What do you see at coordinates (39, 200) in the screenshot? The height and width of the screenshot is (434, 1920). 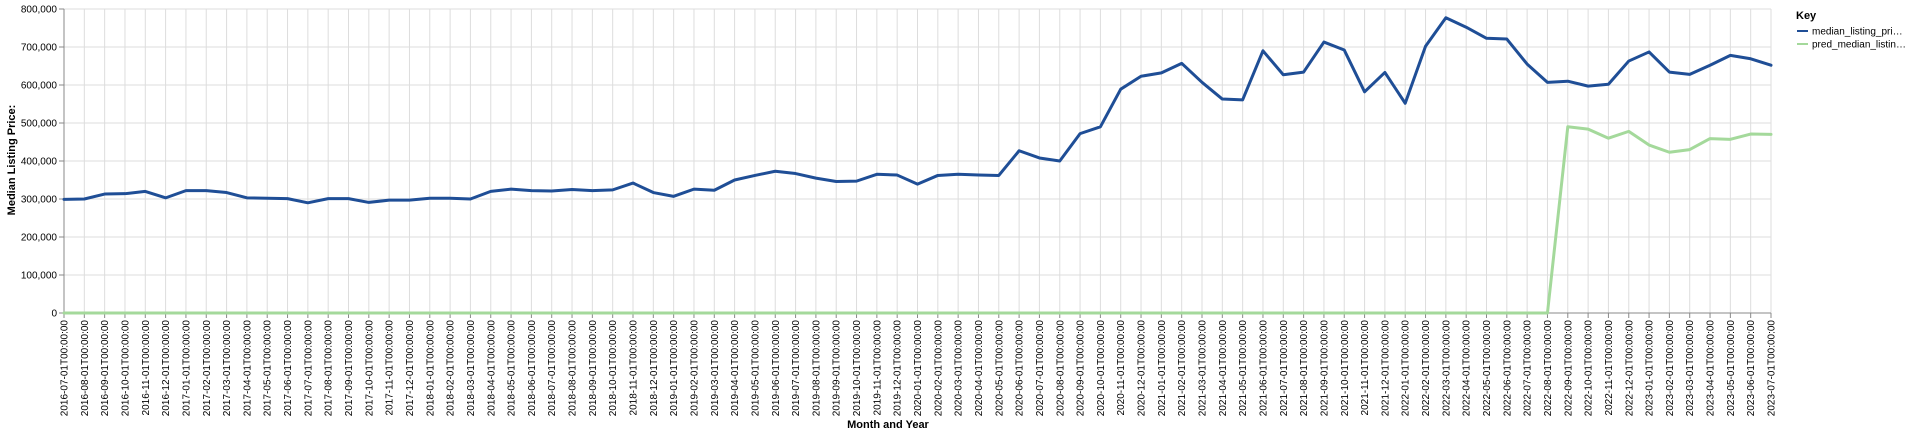 I see `y-tick-label: 300,000` at bounding box center [39, 200].